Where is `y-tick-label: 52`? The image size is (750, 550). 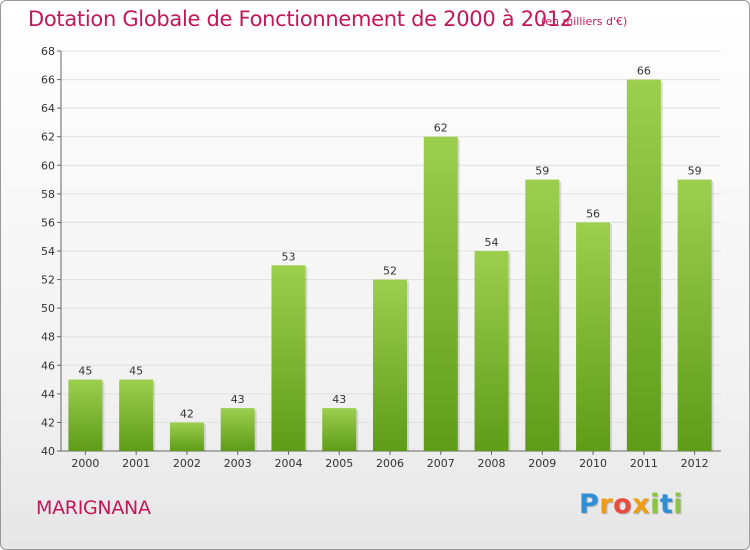 y-tick-label: 52 is located at coordinates (48, 280).